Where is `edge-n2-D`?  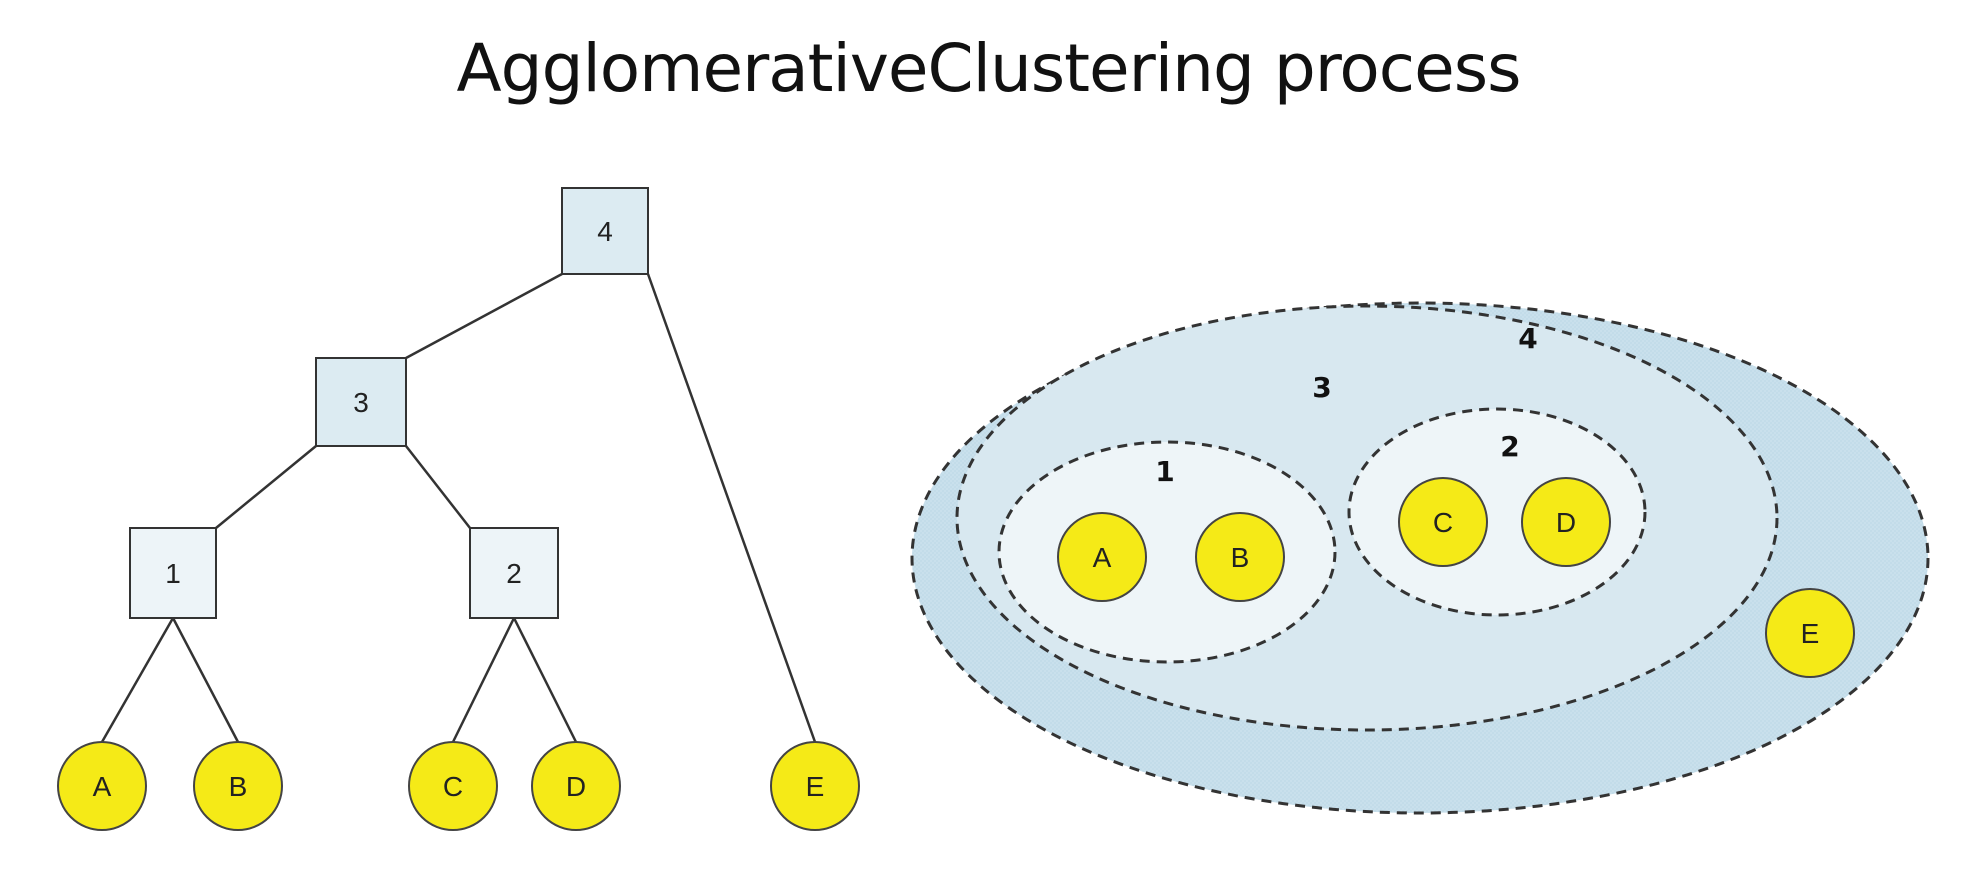
edge-n2-D is located at coordinates (545, 680).